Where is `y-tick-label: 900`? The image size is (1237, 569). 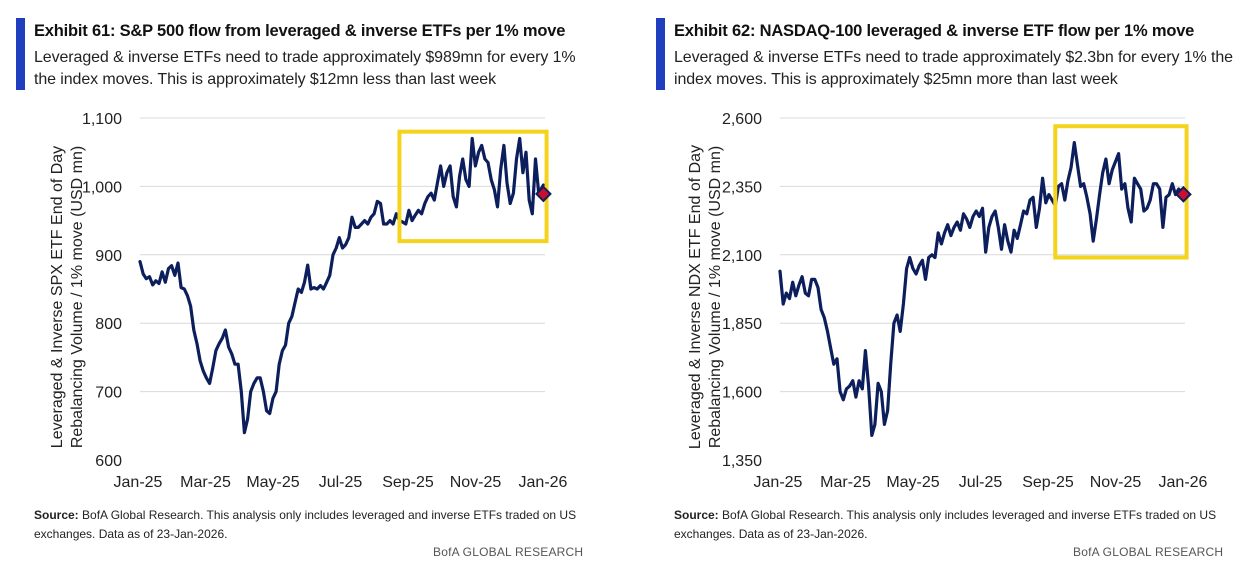 y-tick-label: 900 is located at coordinates (108, 256).